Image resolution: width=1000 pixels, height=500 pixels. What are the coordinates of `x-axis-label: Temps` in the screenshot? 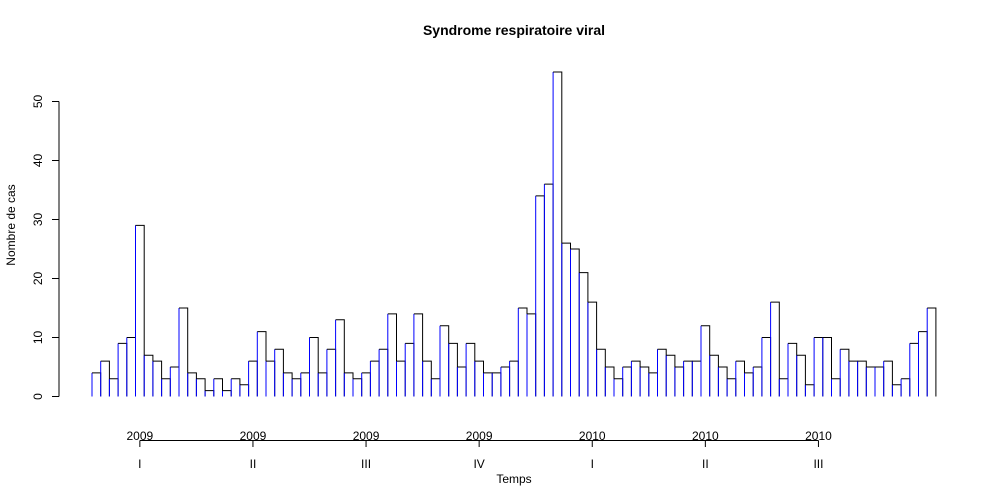 It's located at (513, 479).